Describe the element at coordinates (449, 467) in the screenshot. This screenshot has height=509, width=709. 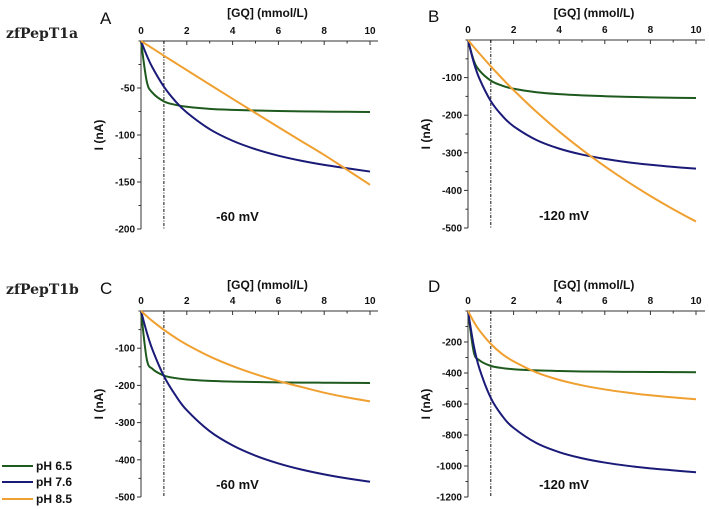
I see `y-tick-label: -1000` at that location.